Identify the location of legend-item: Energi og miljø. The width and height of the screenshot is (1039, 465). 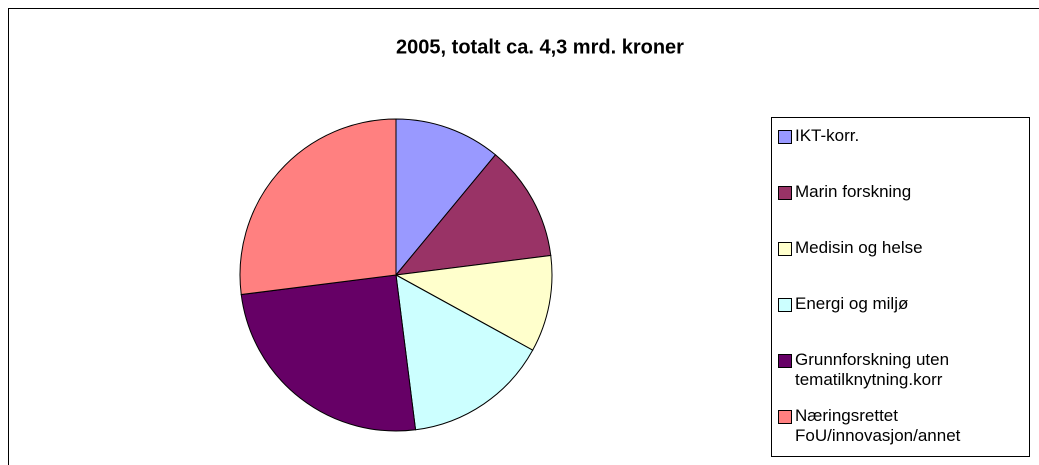
(901, 322).